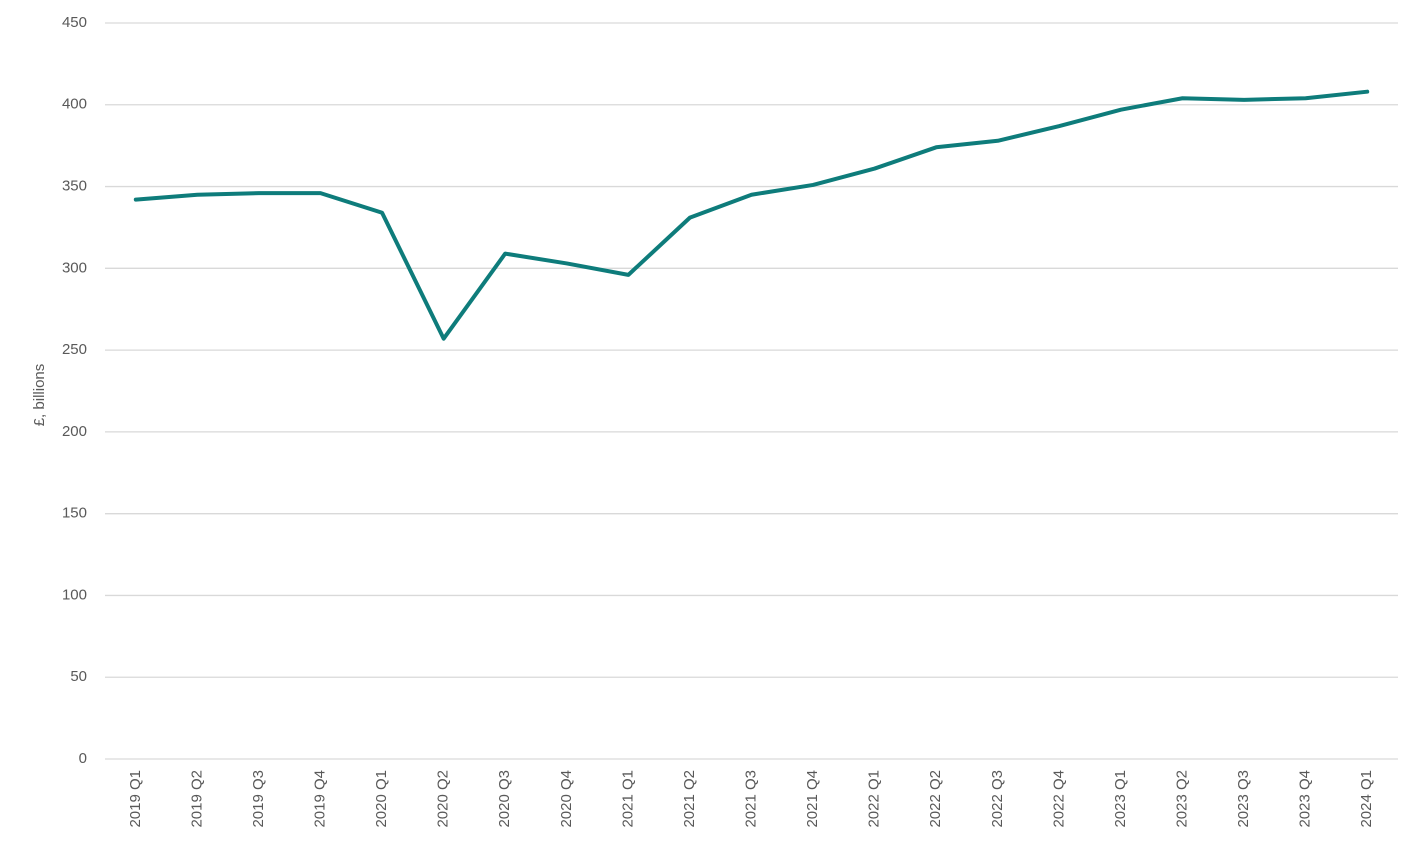  I want to click on y-tick-label: 300, so click(74, 267).